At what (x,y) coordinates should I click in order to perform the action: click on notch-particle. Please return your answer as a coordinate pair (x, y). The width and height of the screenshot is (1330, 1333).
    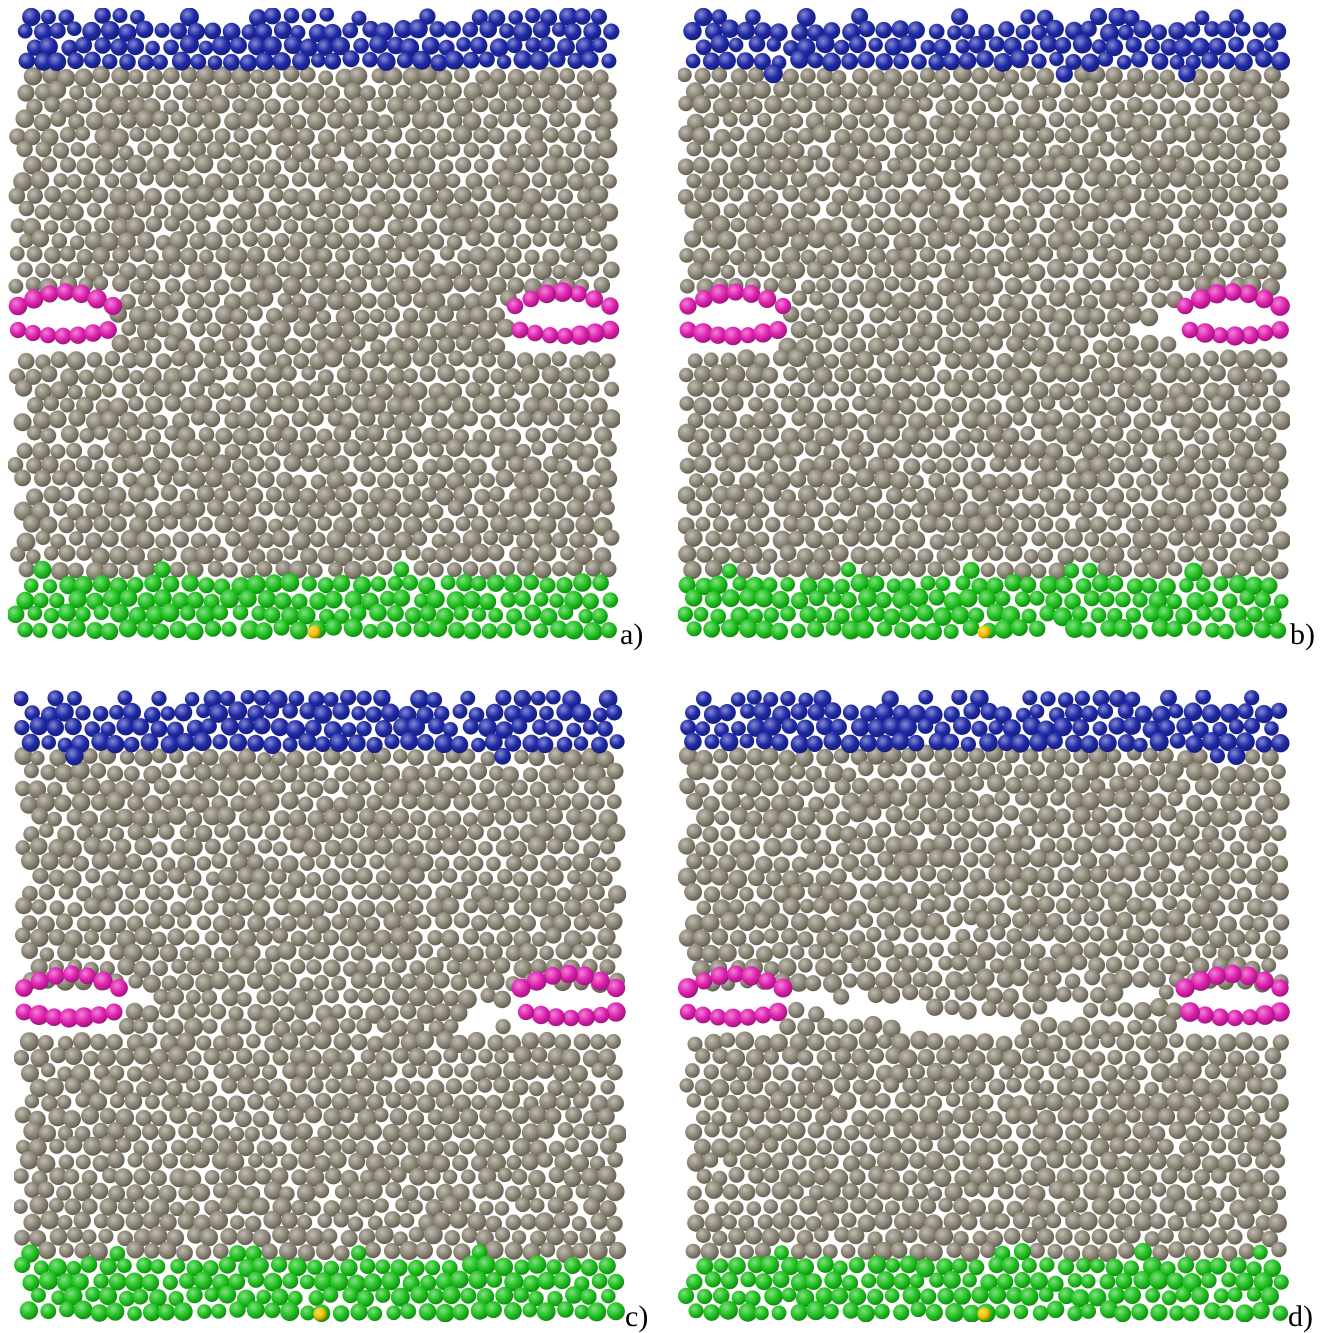
    Looking at the image, I should click on (703, 333).